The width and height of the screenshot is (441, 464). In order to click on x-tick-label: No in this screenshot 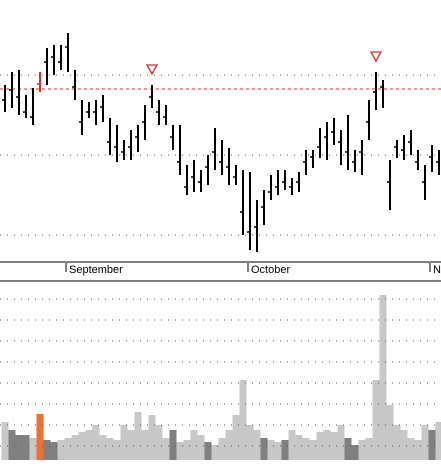, I will do `click(437, 270)`.